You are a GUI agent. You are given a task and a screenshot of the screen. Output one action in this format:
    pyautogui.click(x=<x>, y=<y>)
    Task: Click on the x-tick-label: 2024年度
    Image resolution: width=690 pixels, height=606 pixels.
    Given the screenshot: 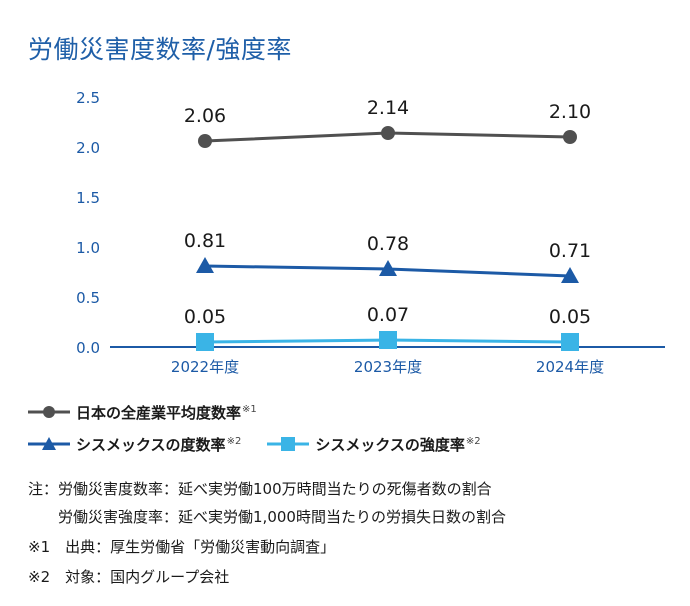 What is the action you would take?
    pyautogui.click(x=570, y=367)
    